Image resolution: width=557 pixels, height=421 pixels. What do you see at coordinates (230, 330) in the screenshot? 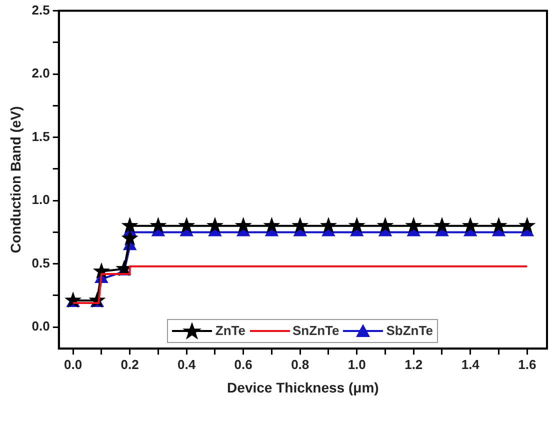
I see `legend-label: ZnTe` at bounding box center [230, 330].